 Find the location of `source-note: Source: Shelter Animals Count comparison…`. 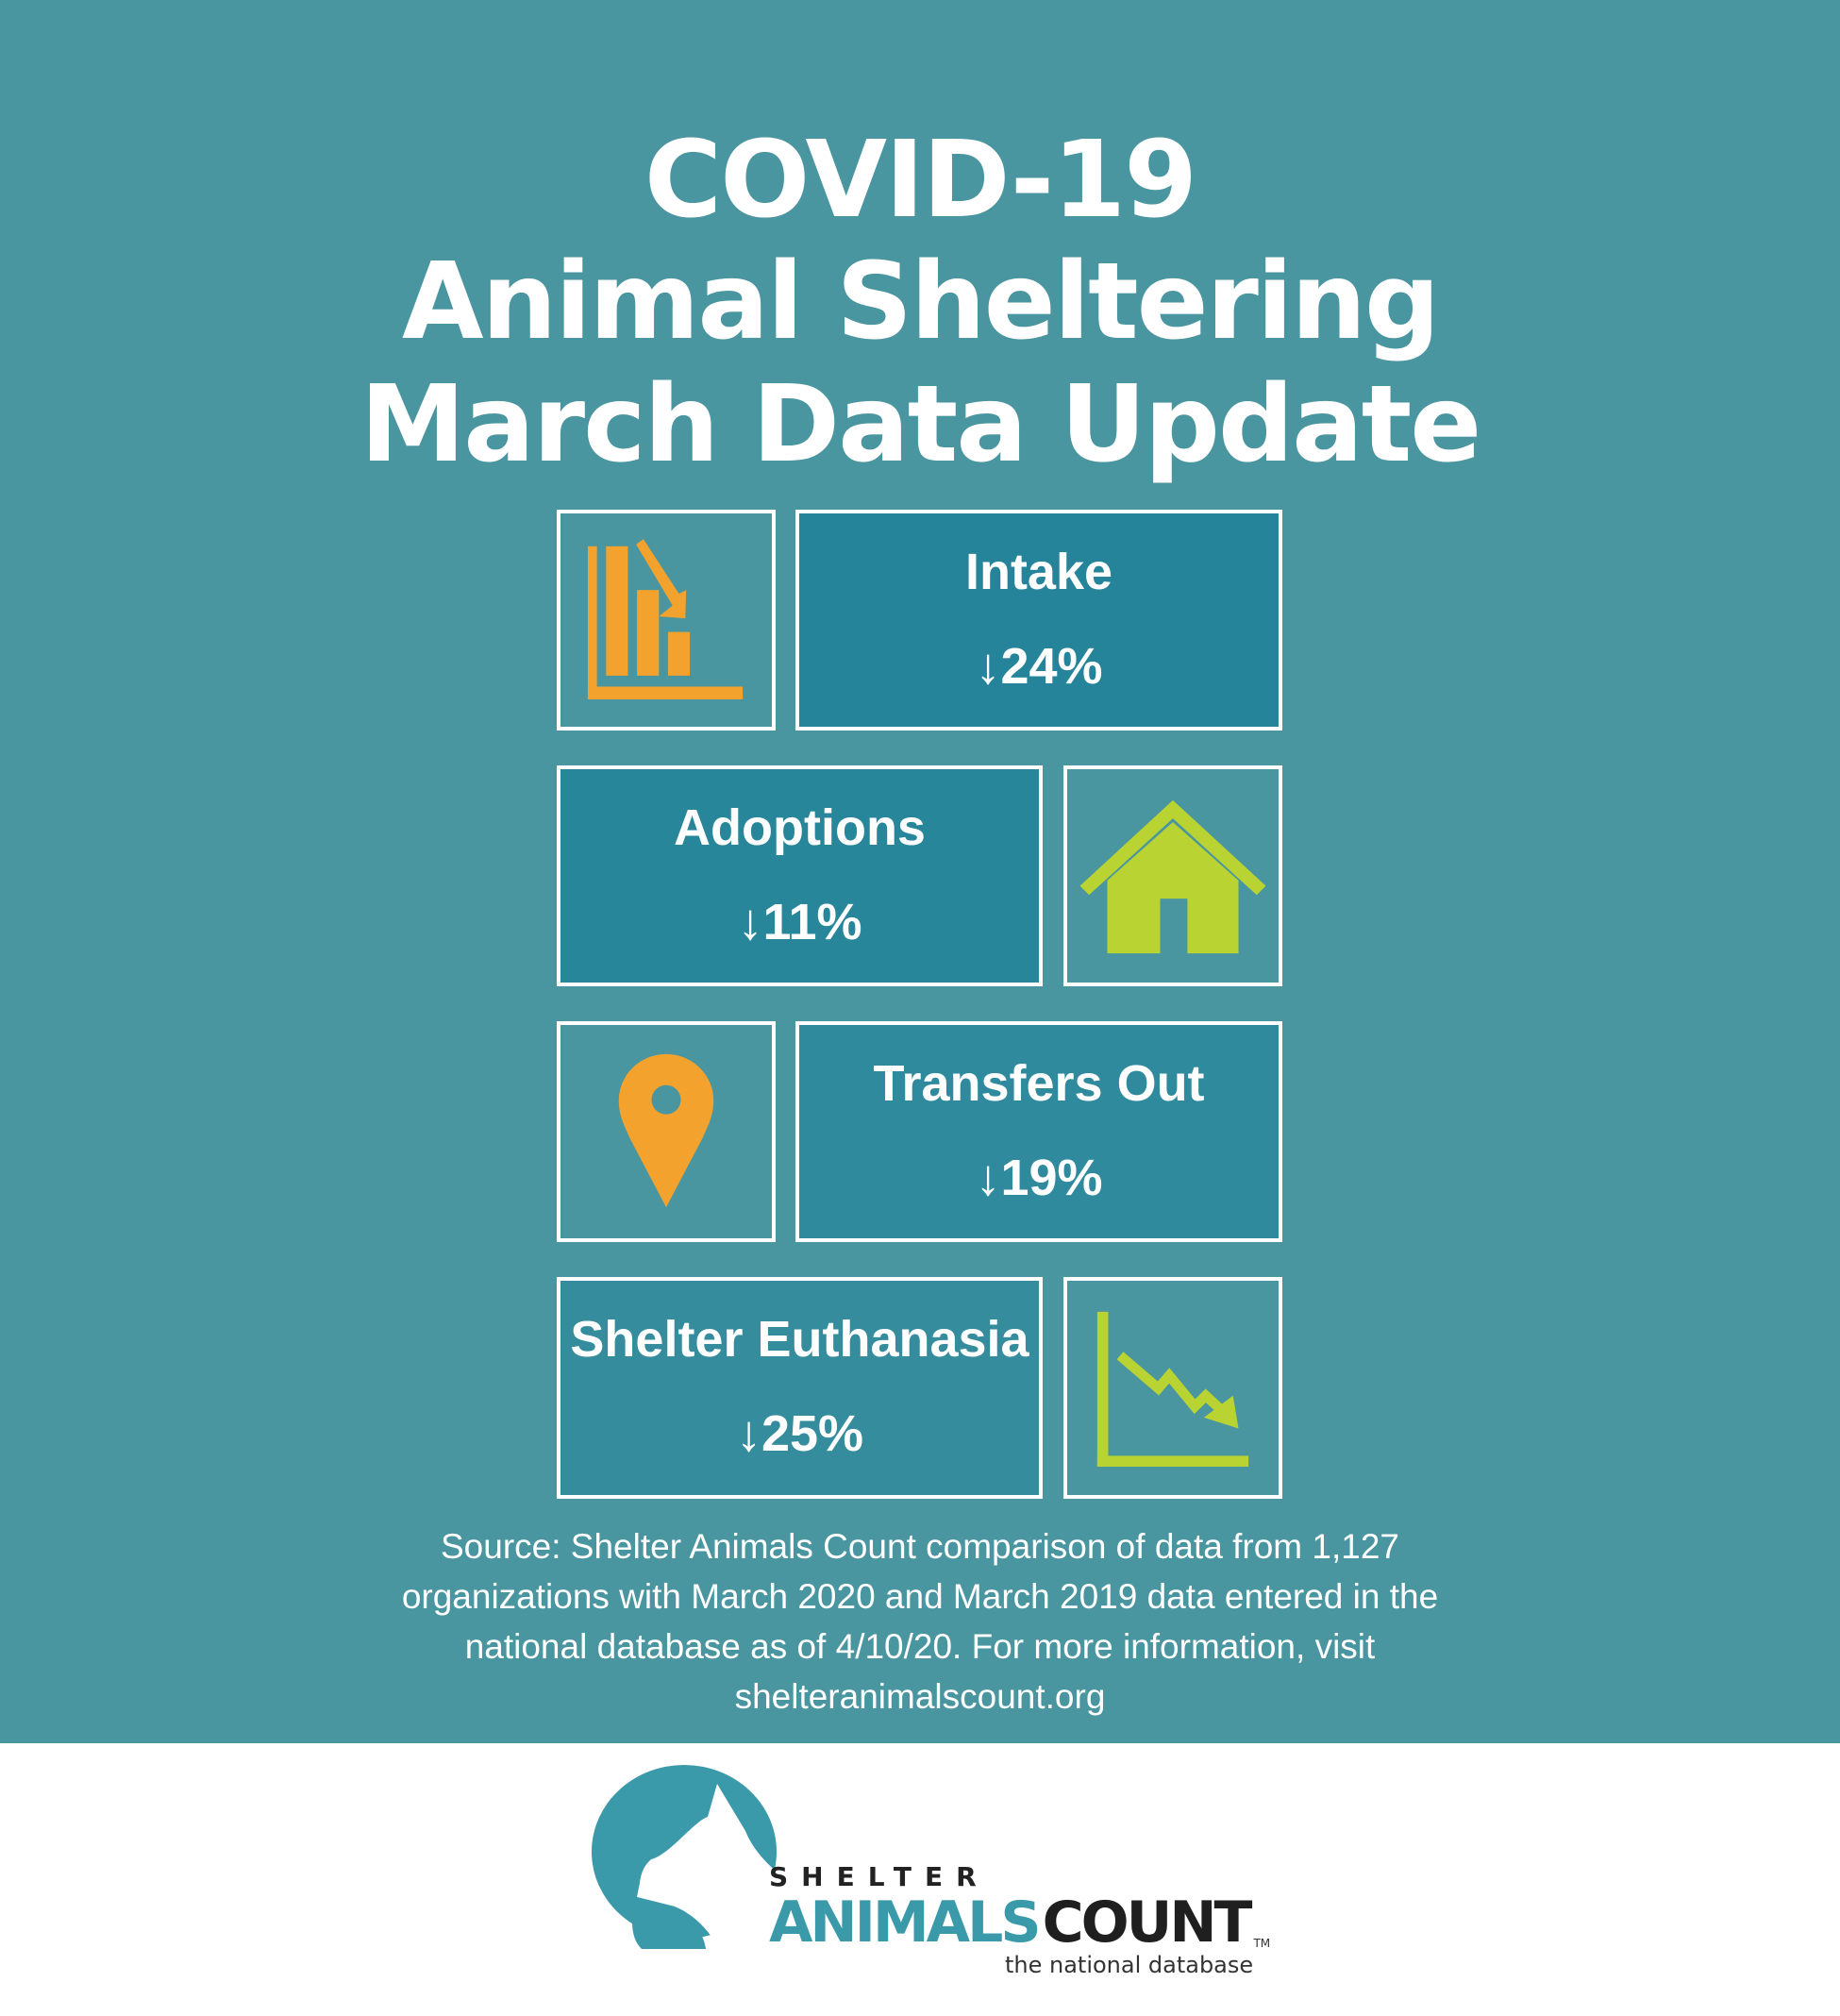

source-note: Source: Shelter Animals Count comparison… is located at coordinates (920, 1621).